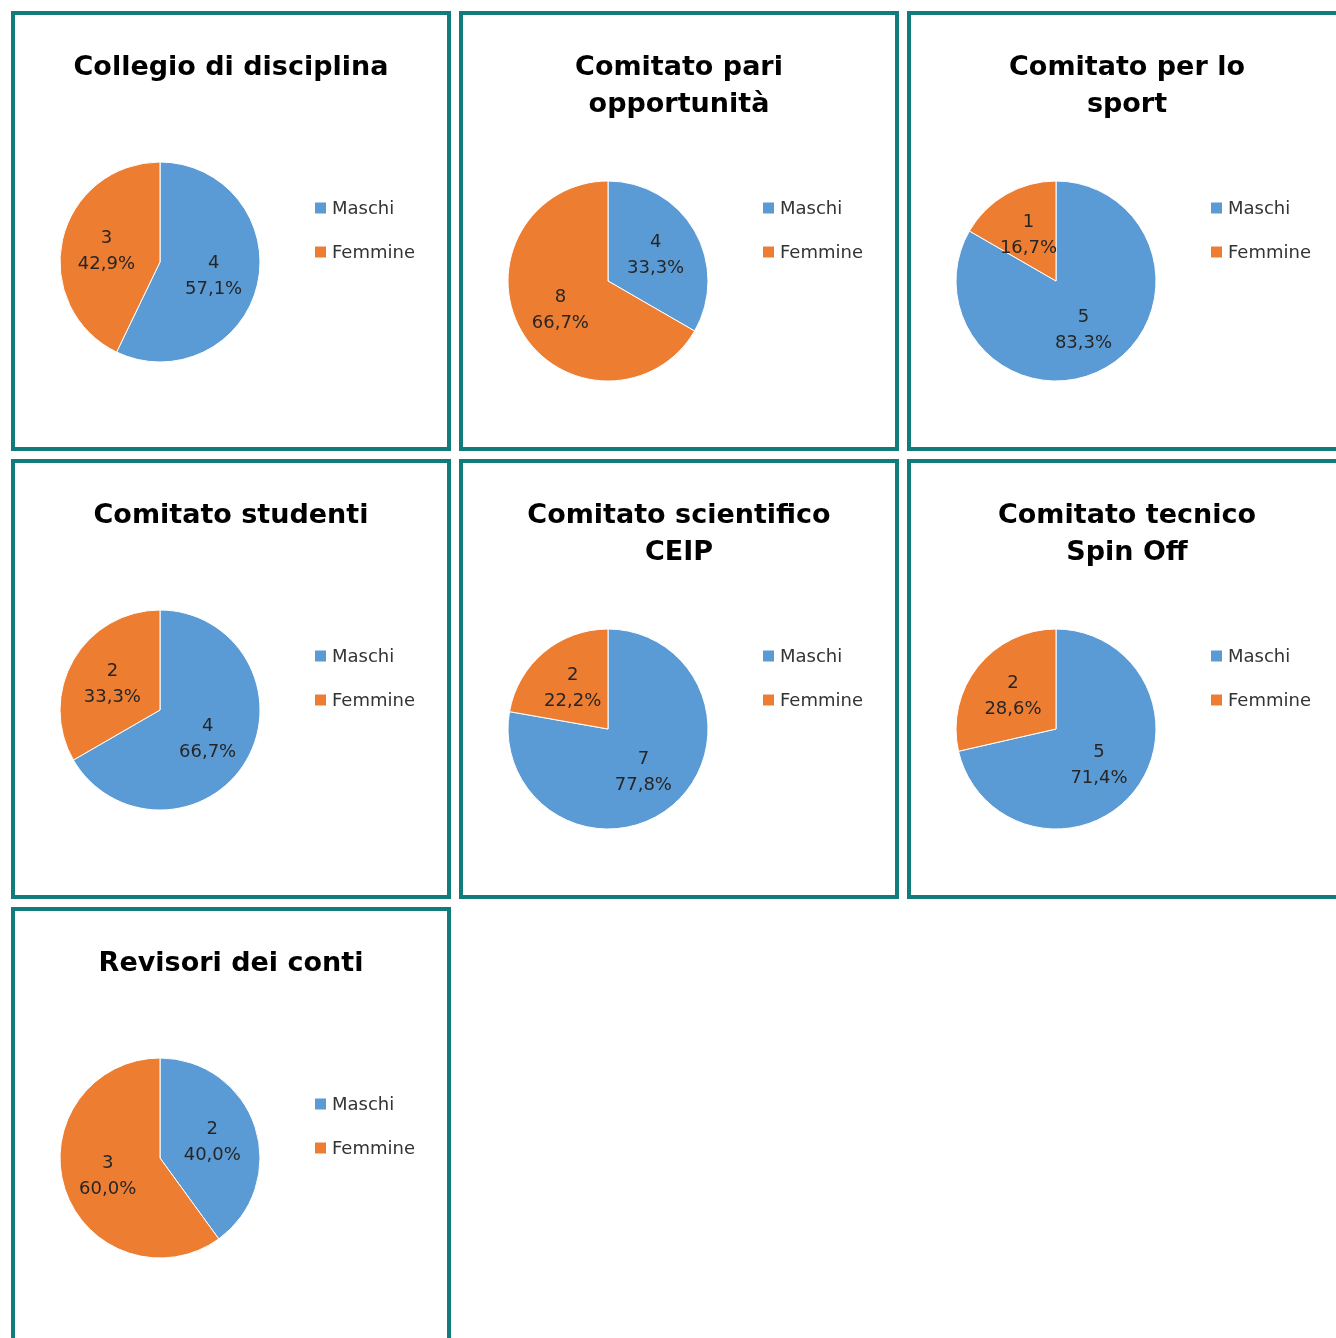 The height and width of the screenshot is (1338, 1336). Describe the element at coordinates (231, 65) in the screenshot. I see `chart-title: Collegio di disciplina` at that location.